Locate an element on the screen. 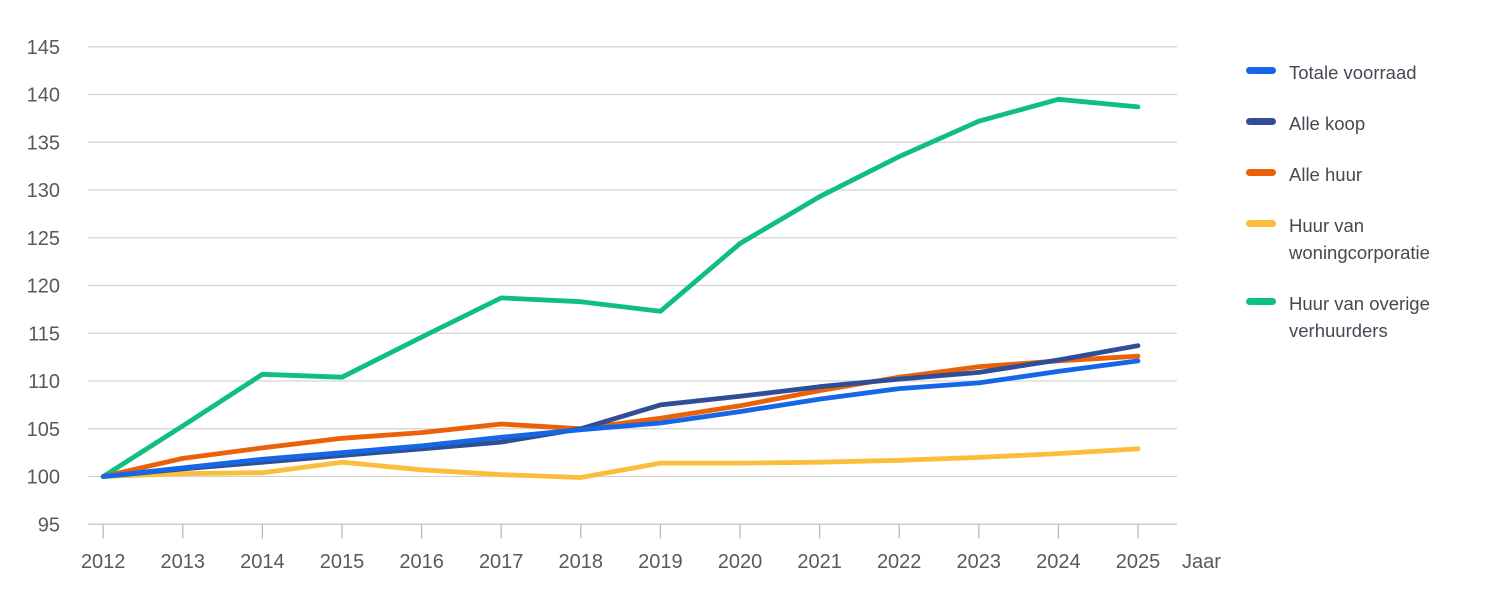  y-axis-label-110: 110 is located at coordinates (44, 382).